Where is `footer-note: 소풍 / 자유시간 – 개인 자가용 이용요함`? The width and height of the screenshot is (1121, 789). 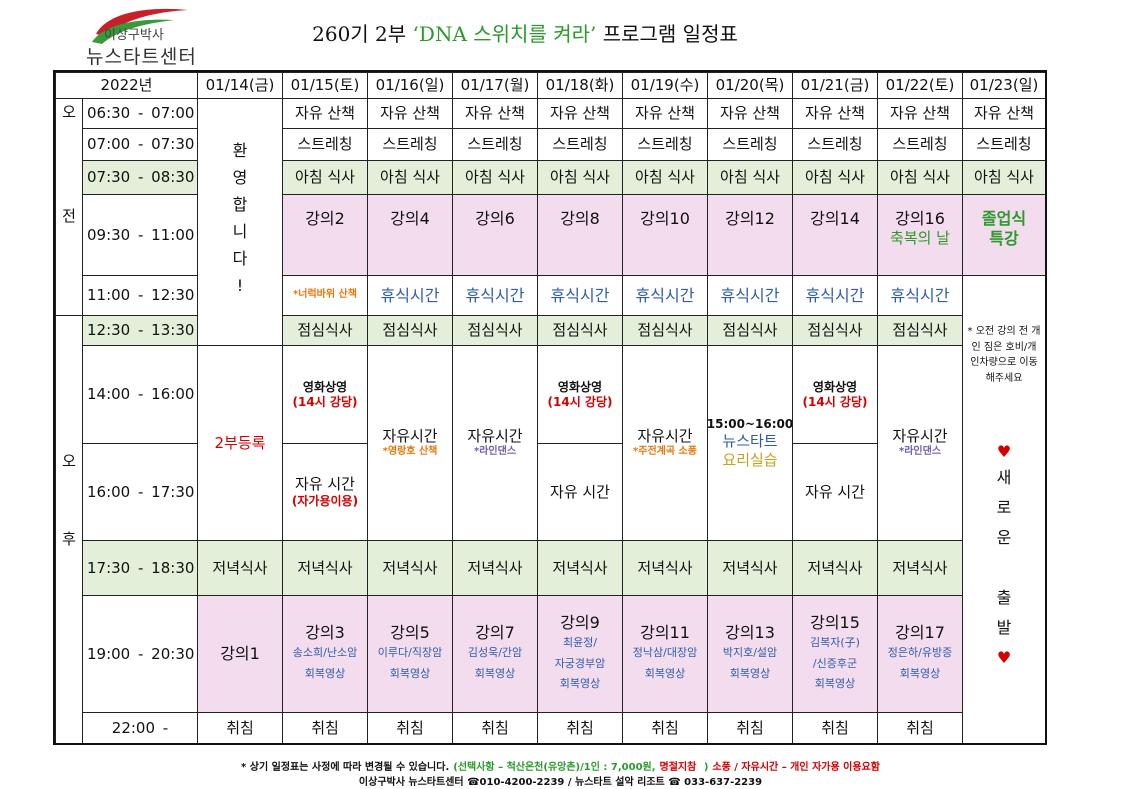
footer-note: 소풍 / 자유시간 – 개인 자가용 이용요함 is located at coordinates (796, 767).